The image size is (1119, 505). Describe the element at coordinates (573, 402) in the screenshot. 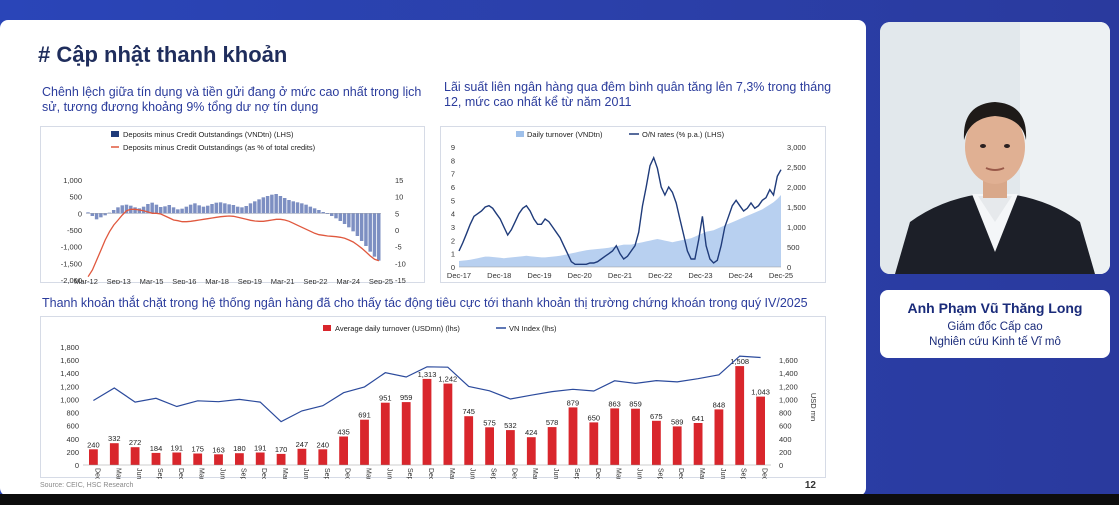

I see `data-label: 879` at that location.